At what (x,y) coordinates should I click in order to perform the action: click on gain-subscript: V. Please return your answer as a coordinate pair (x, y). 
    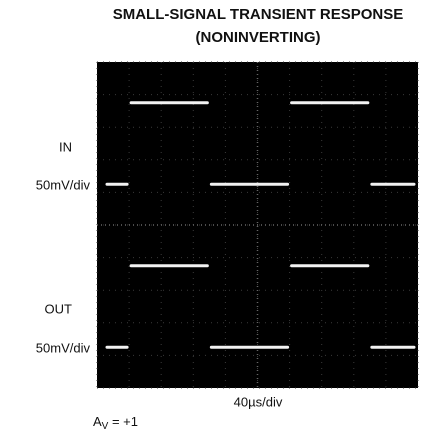
    Looking at the image, I should click on (105, 426).